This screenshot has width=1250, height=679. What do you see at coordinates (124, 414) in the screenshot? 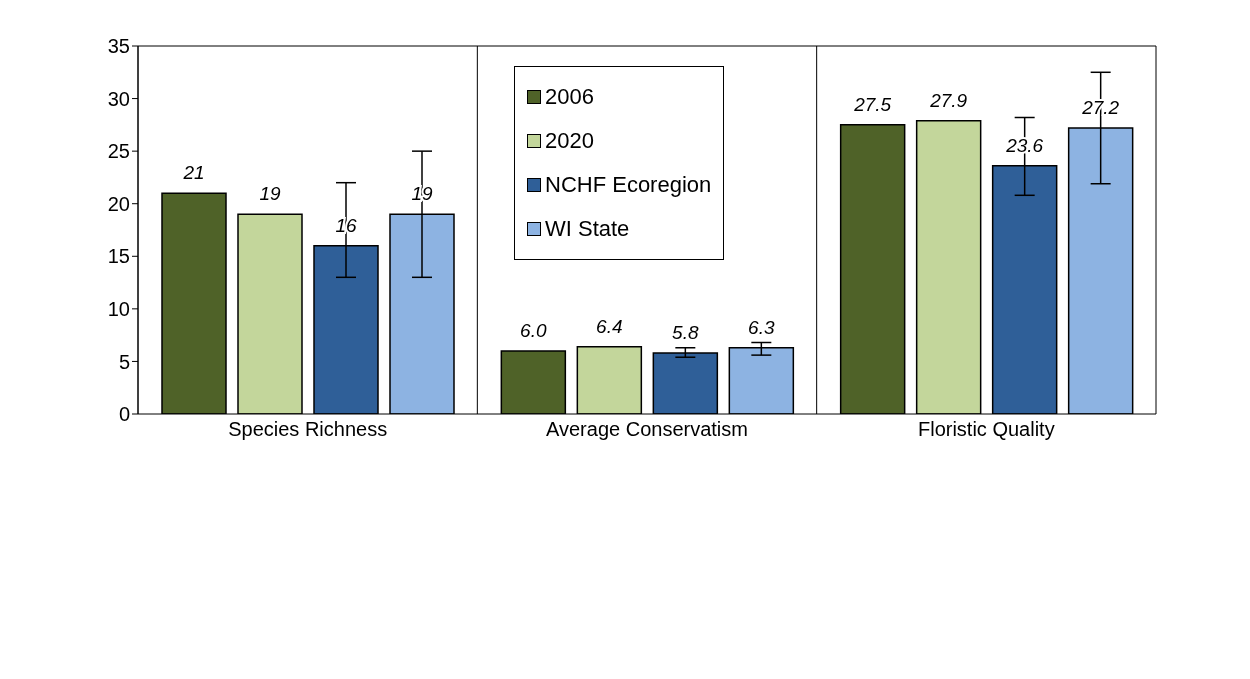
I see `y-tick-label: 0` at bounding box center [124, 414].